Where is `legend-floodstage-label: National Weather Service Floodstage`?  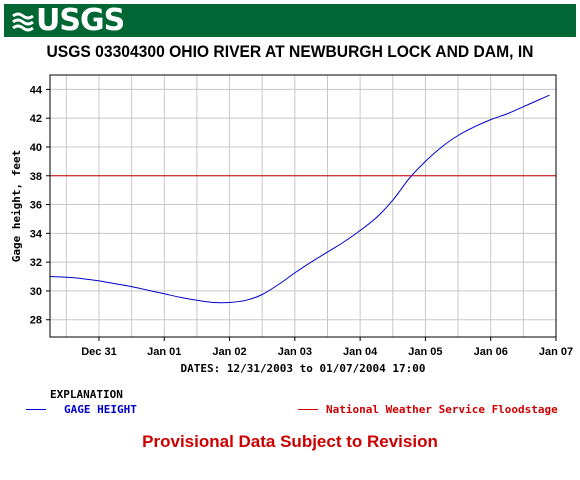
legend-floodstage-label: National Weather Service Floodstage is located at coordinates (442, 409).